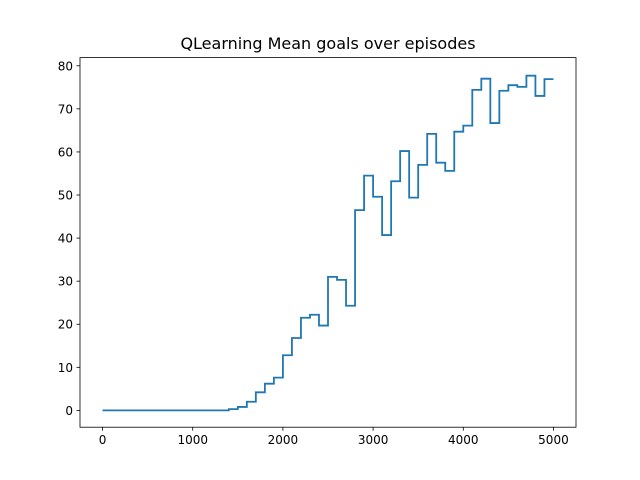 The width and height of the screenshot is (640, 480). I want to click on x-tick-label: 5000, so click(553, 440).